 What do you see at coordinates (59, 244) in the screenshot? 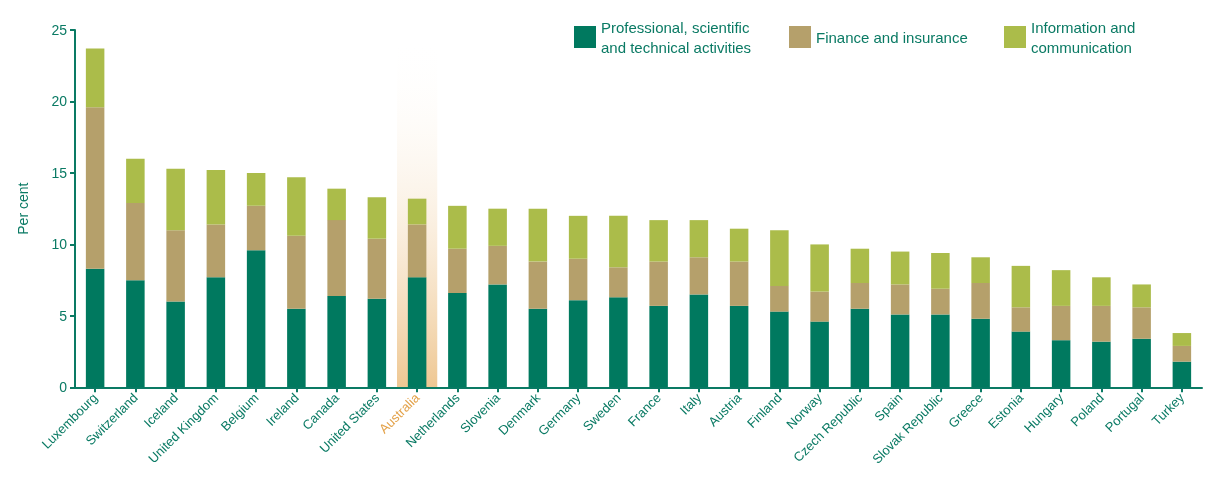
I see `y-tick-label: 10` at bounding box center [59, 244].